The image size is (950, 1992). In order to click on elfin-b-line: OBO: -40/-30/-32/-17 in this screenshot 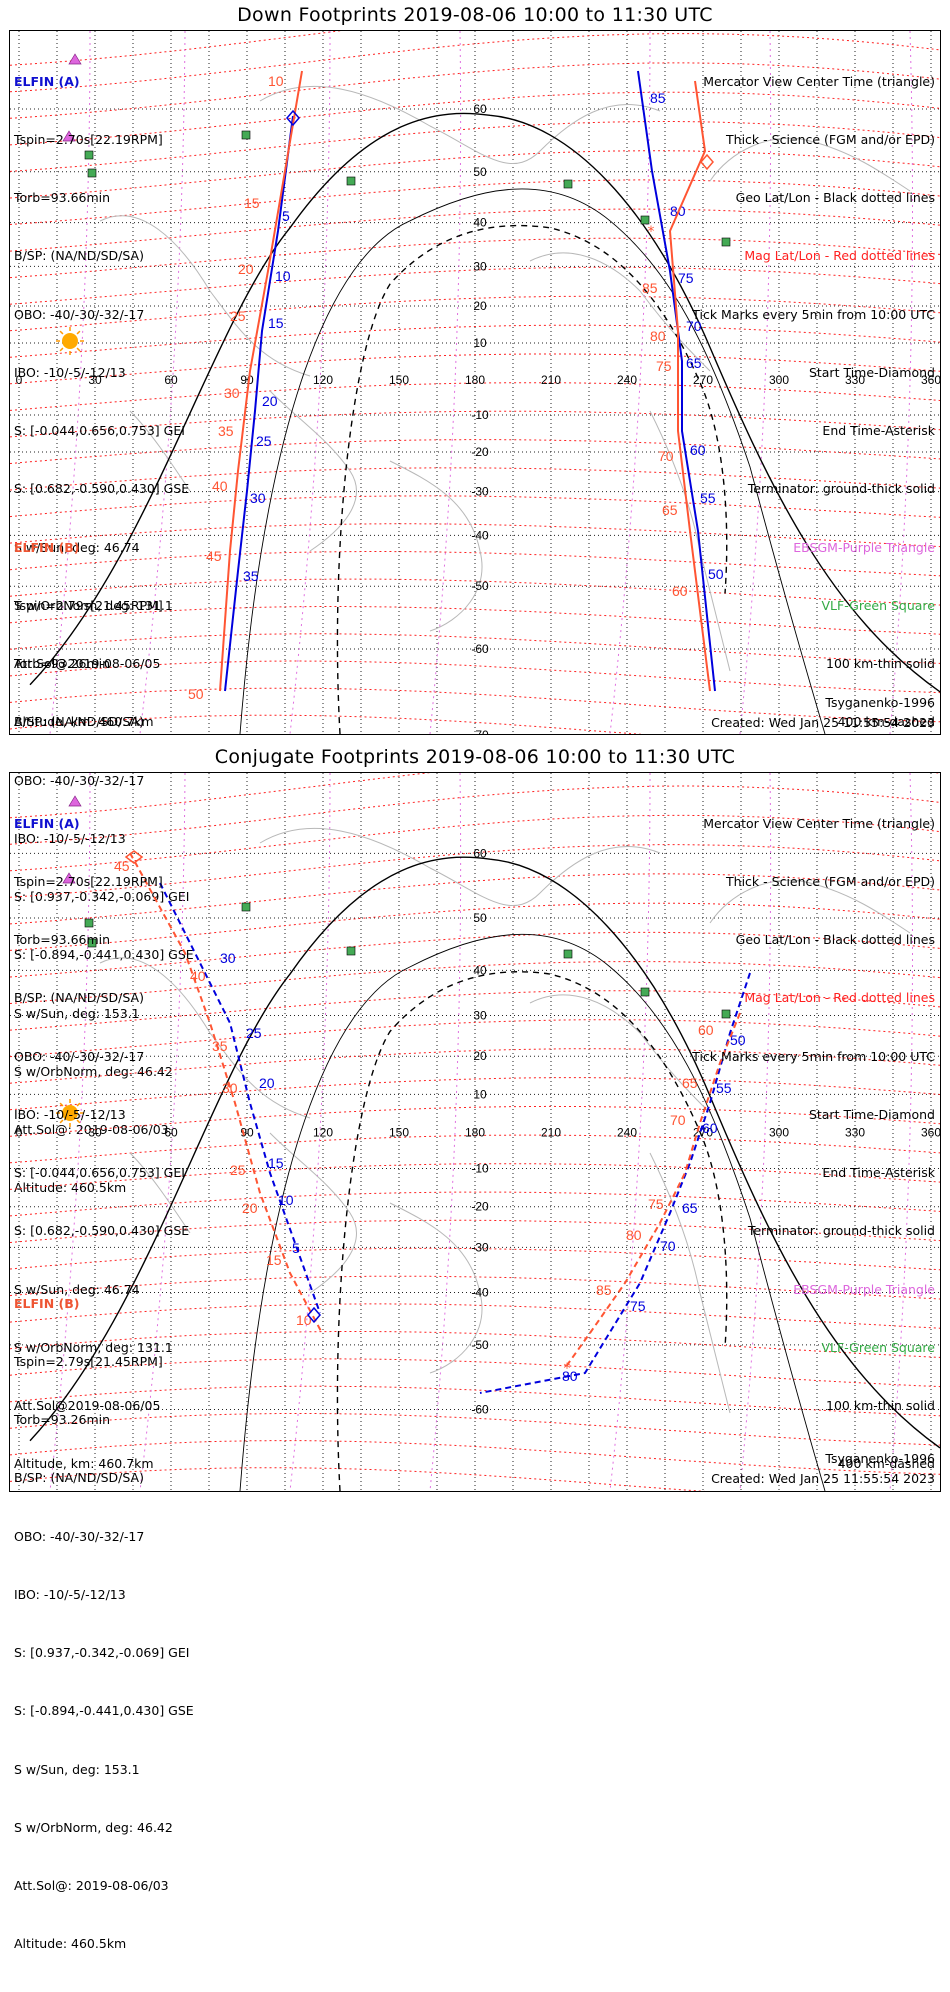, I will do `click(104, 1536)`.